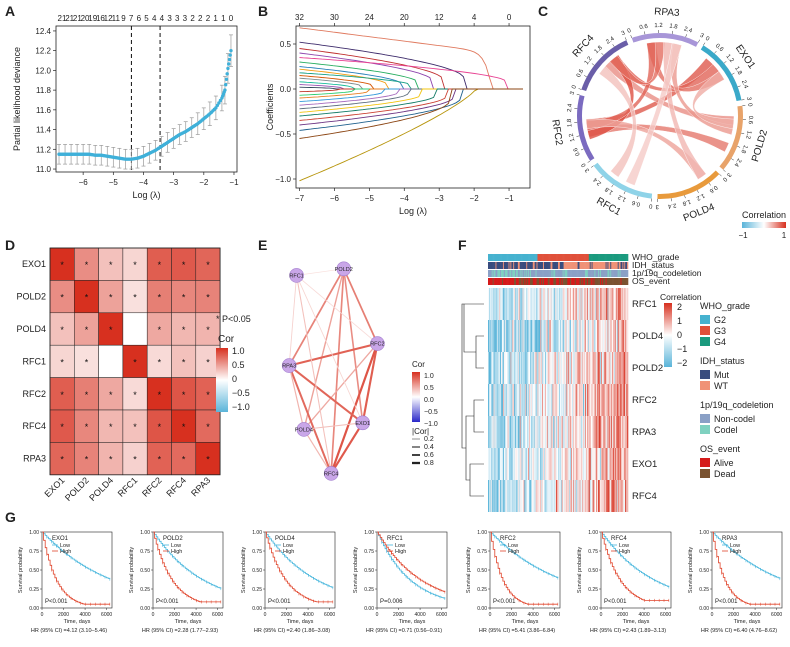  I want to click on g-pvalue: P=0.006, so click(391, 602).